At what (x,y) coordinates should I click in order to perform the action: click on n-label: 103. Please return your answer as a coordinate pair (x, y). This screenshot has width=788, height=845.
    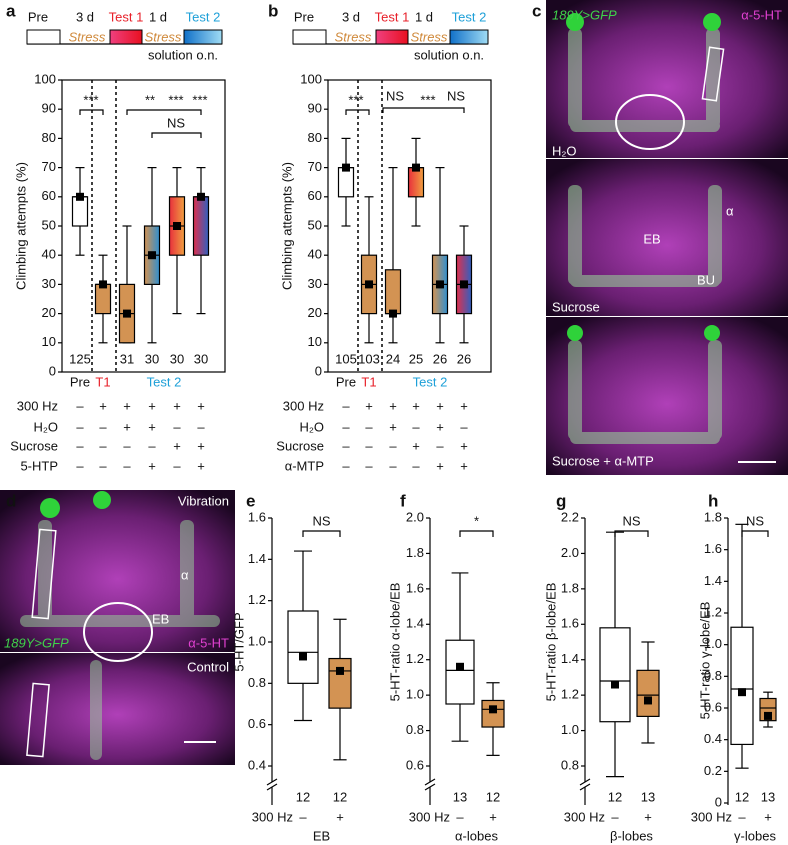
    Looking at the image, I should click on (369, 358).